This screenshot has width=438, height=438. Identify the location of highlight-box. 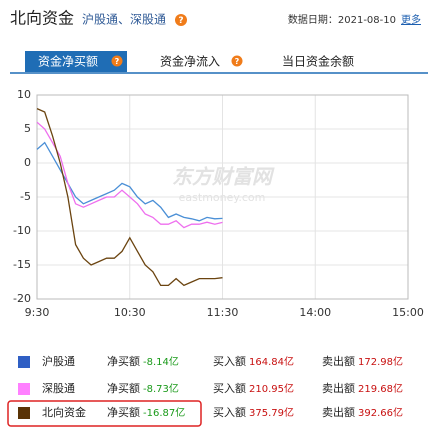
(104, 413).